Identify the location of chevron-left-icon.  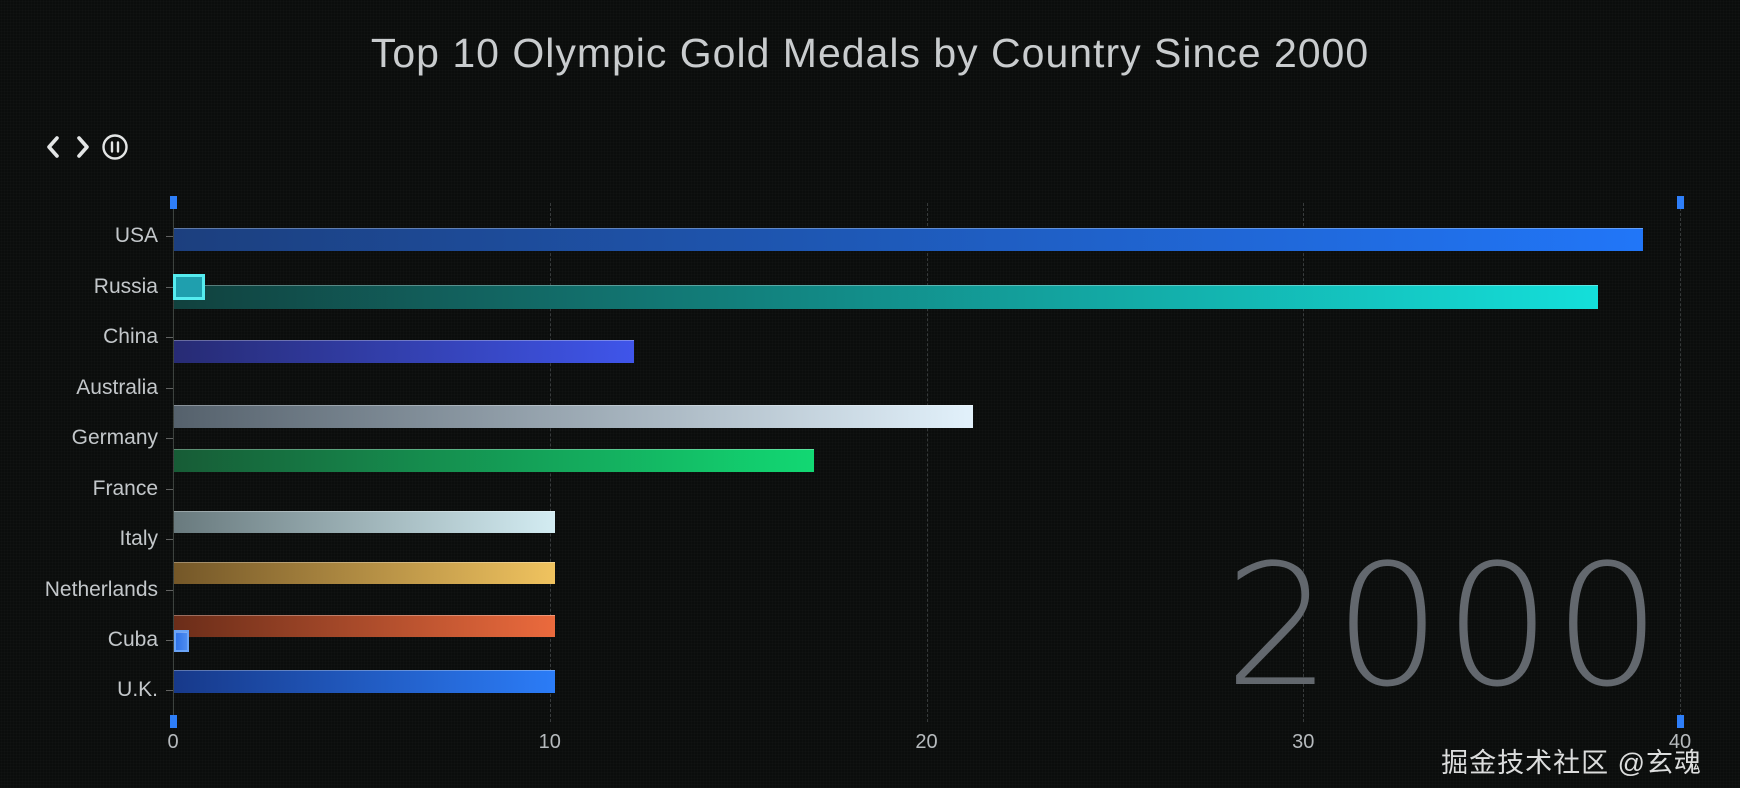
(53, 148).